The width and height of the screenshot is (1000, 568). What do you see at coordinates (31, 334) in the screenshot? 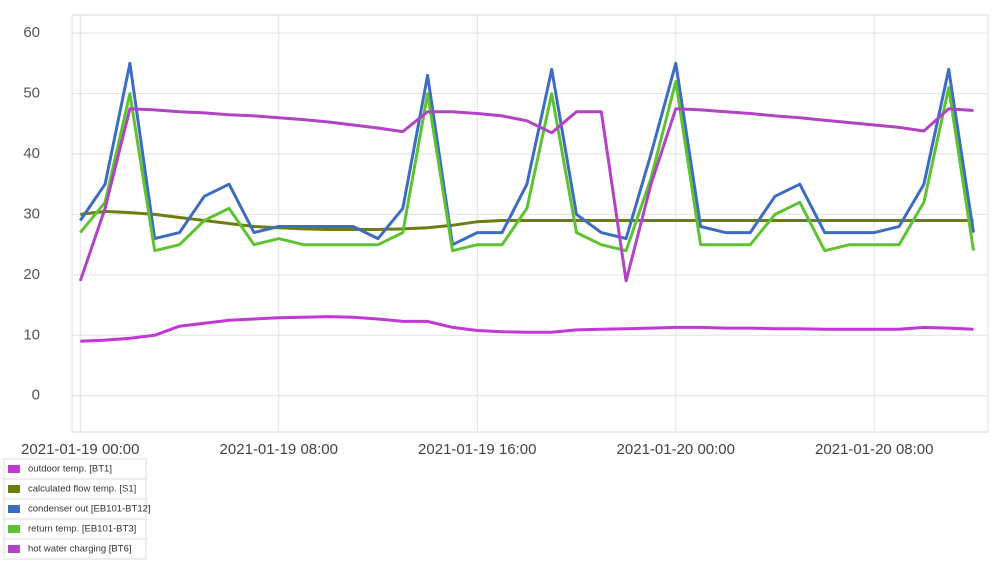
I see `y-tick-label: 10` at bounding box center [31, 334].